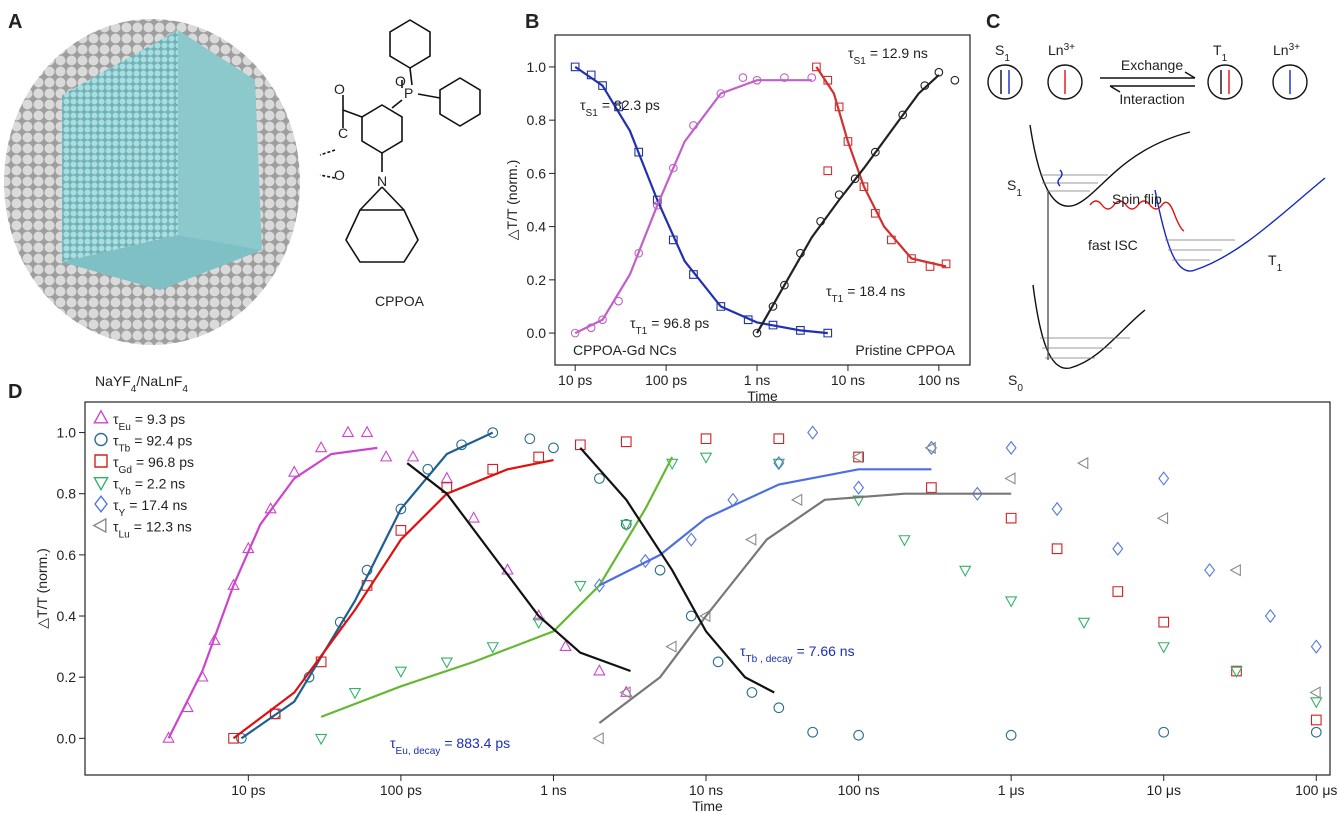  I want to click on annotation: τS1 = 12.9 ns, so click(888, 56).